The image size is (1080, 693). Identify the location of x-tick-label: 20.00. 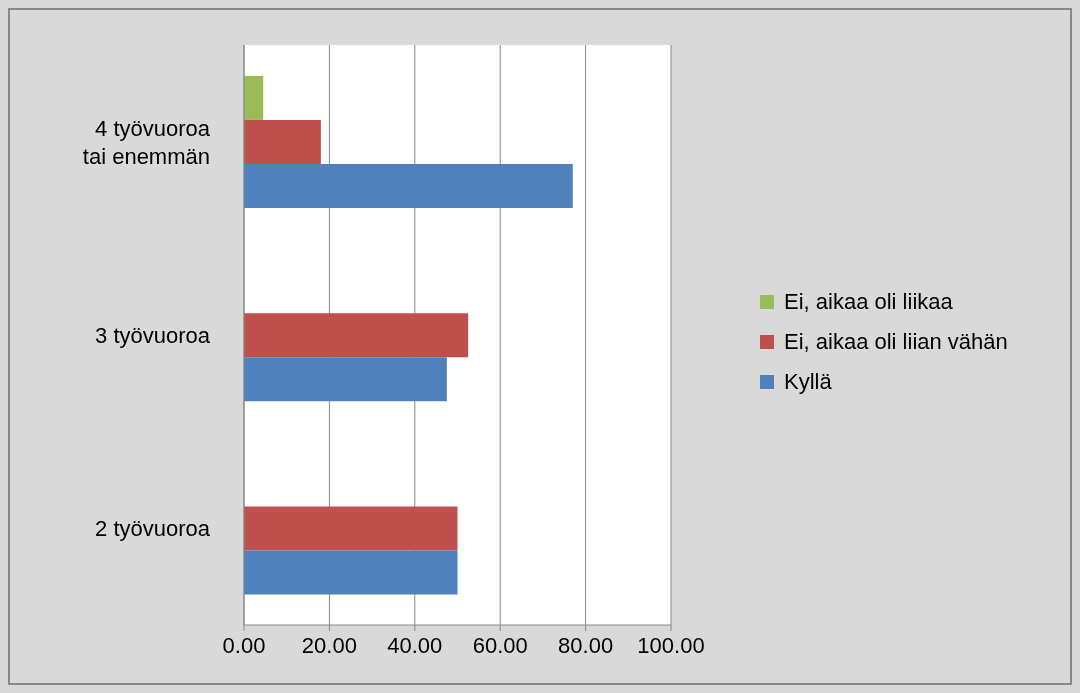
(329, 645).